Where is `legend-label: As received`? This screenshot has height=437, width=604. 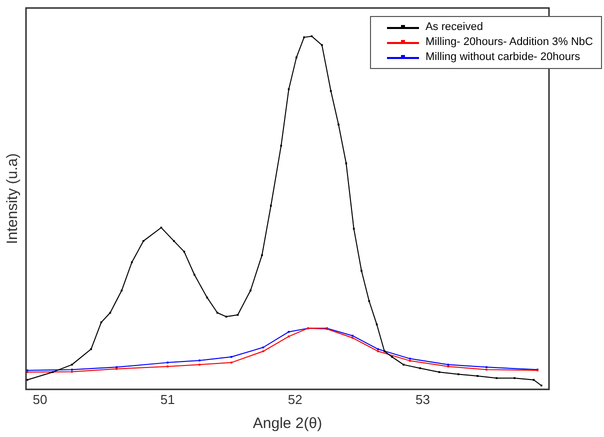
legend-label: As received is located at coordinates (454, 27).